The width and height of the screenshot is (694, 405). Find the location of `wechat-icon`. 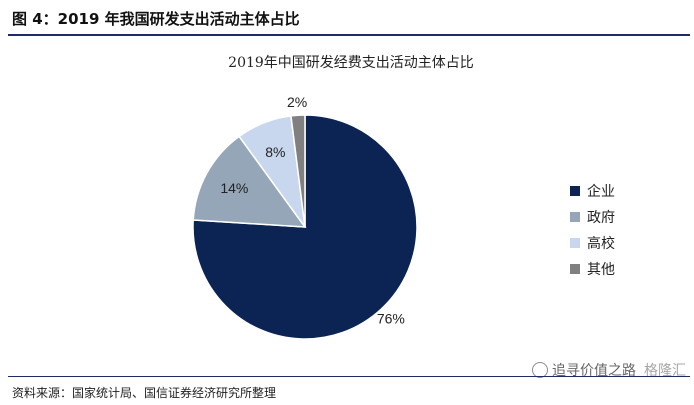

wechat-icon is located at coordinates (540, 370).